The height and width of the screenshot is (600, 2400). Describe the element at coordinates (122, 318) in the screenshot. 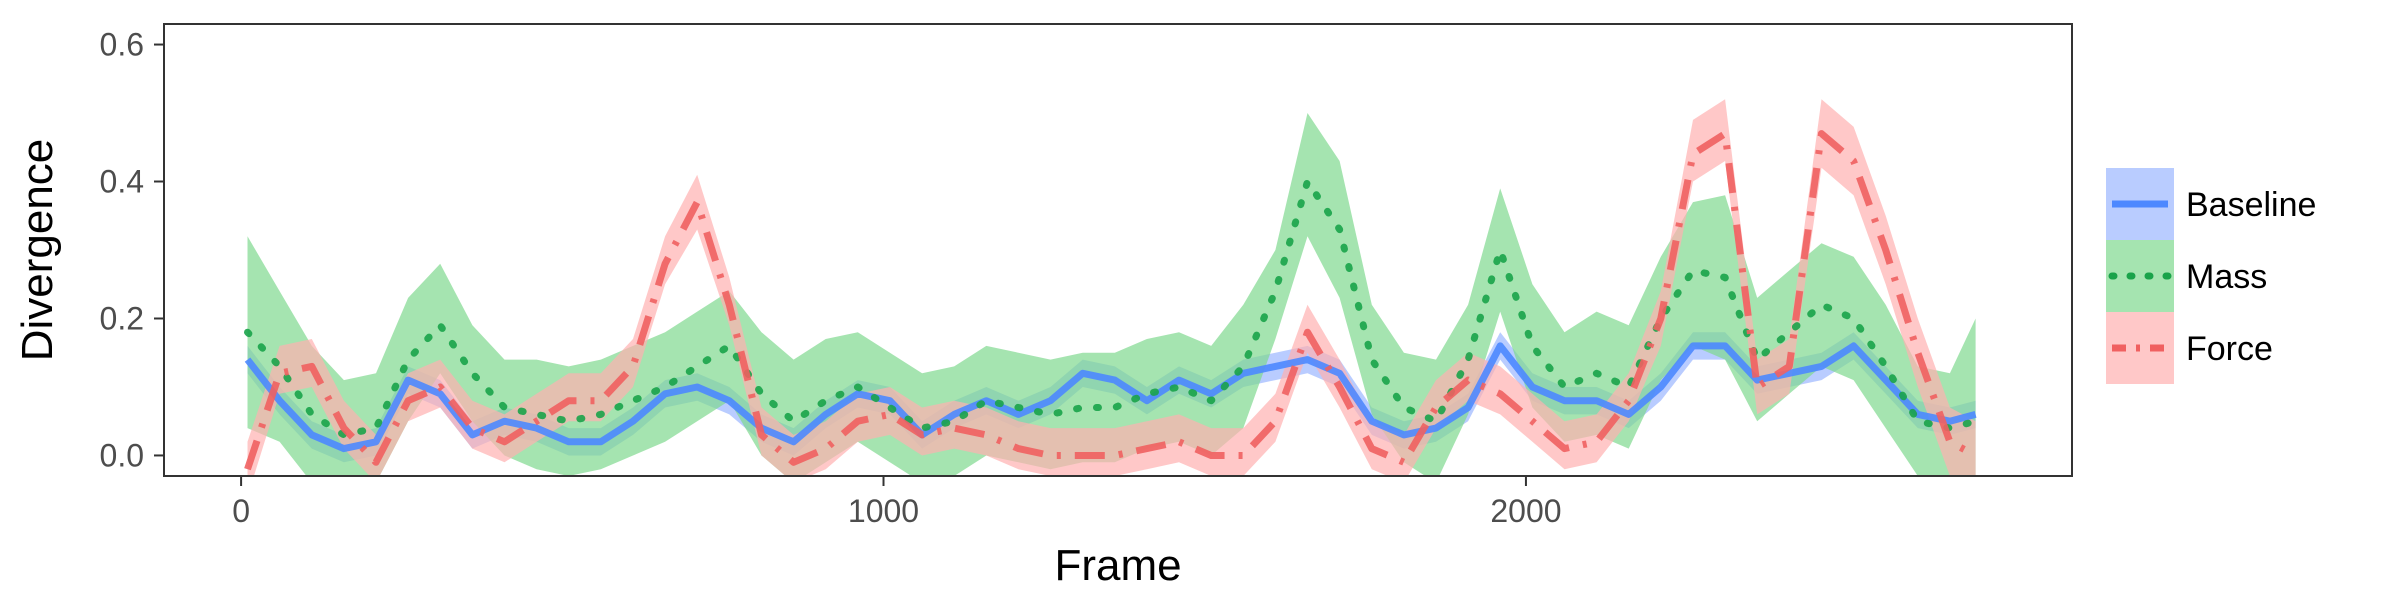

I see `y-tick-label: 0.2` at that location.